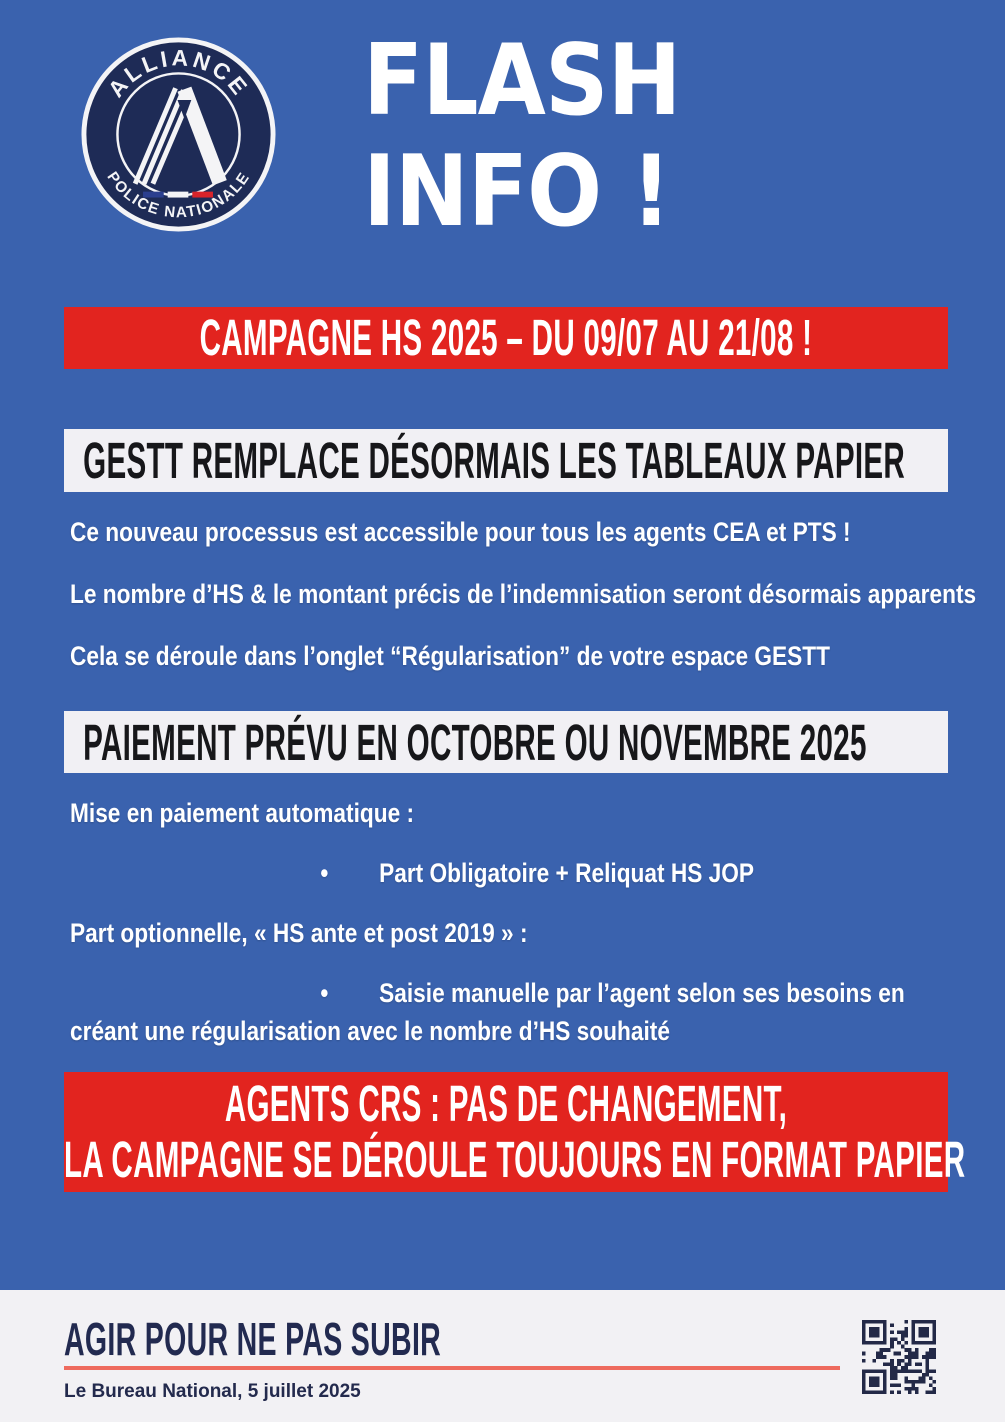 This screenshot has height=1422, width=1005. I want to click on poster-title: FLASH INFO !, so click(522, 137).